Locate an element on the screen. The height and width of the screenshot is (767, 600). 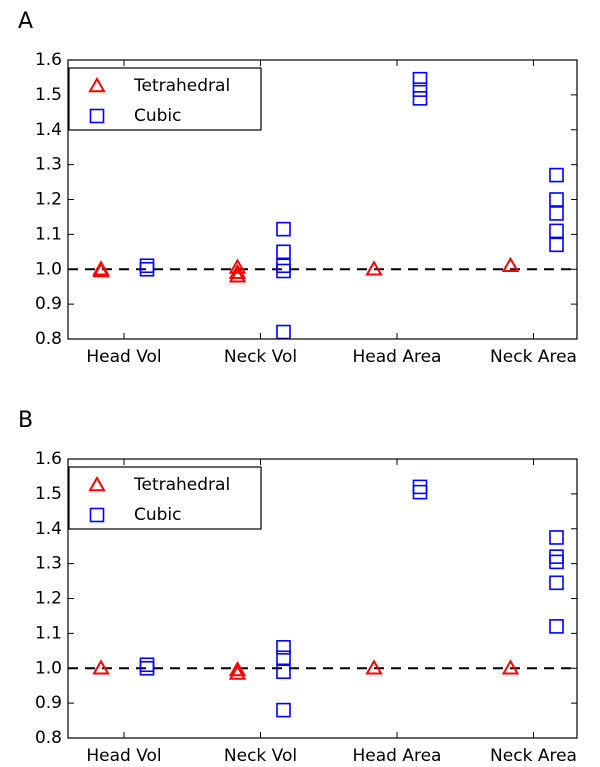
panel-label: B is located at coordinates (25, 420).